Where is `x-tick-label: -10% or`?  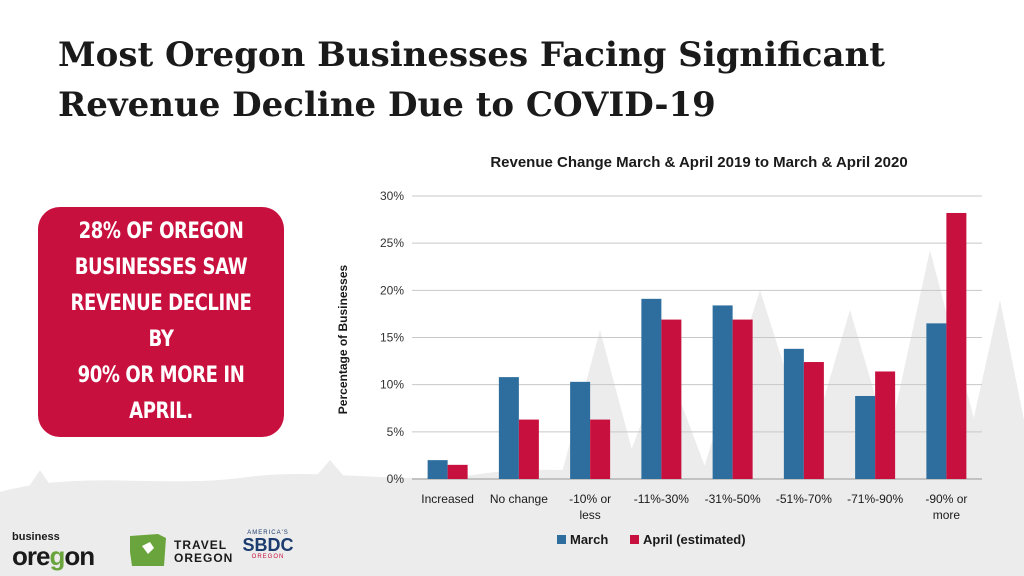
x-tick-label: -10% or is located at coordinates (590, 499).